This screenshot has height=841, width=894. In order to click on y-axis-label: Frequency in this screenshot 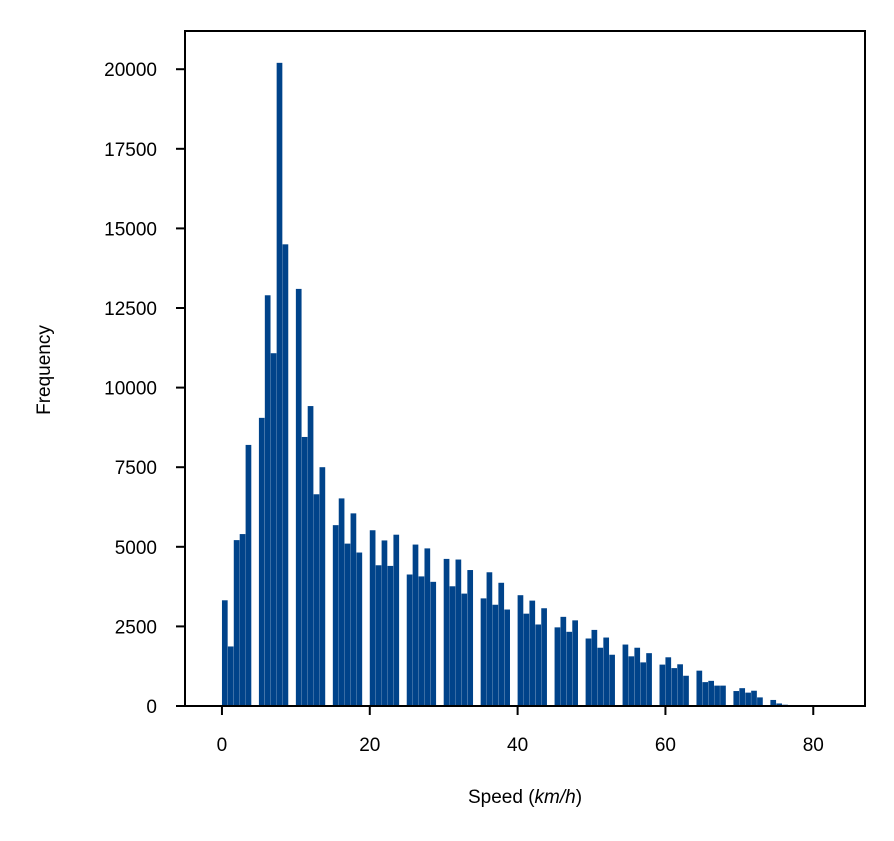, I will do `click(44, 370)`.